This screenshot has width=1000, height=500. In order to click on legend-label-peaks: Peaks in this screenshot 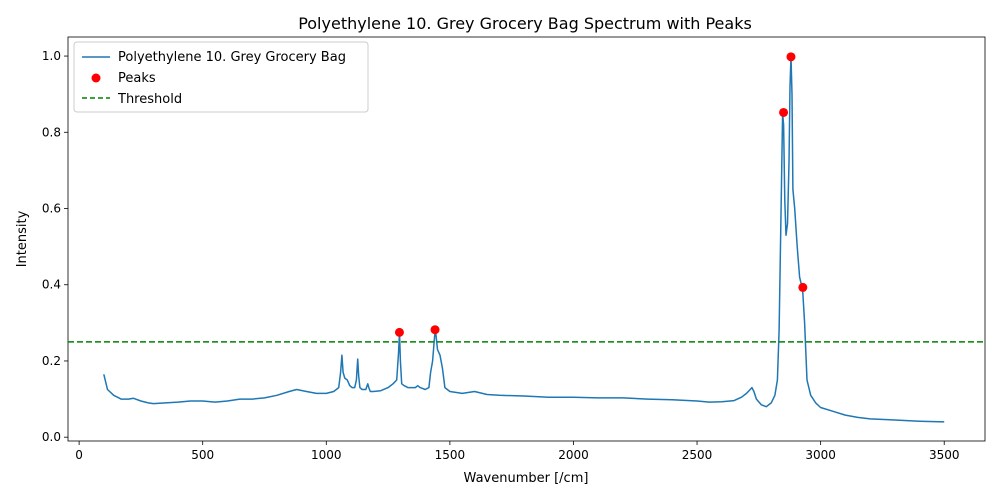, I will do `click(137, 78)`.